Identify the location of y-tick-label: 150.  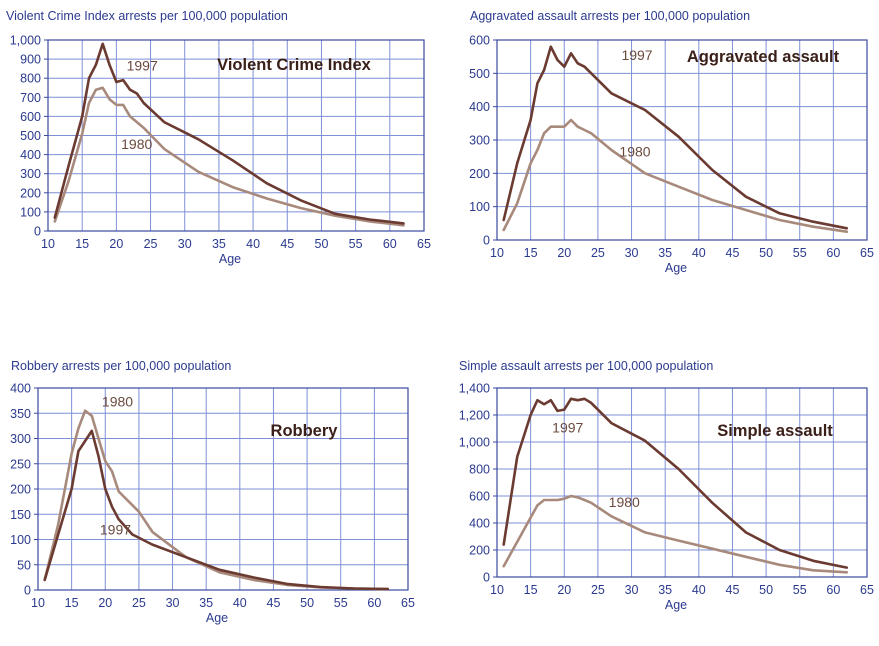
(20, 515).